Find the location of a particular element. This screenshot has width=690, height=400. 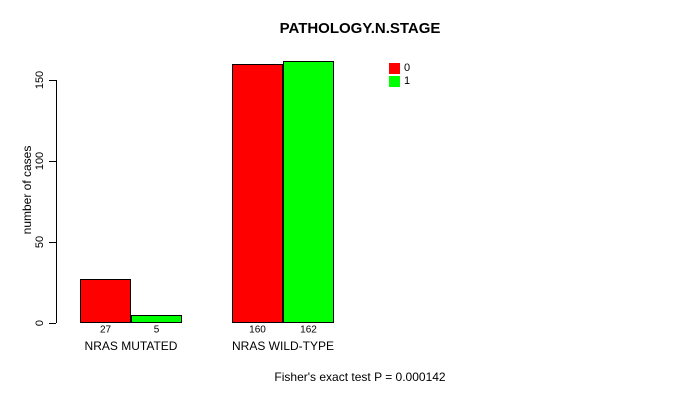

bar-value-label: 27 is located at coordinates (105, 330).